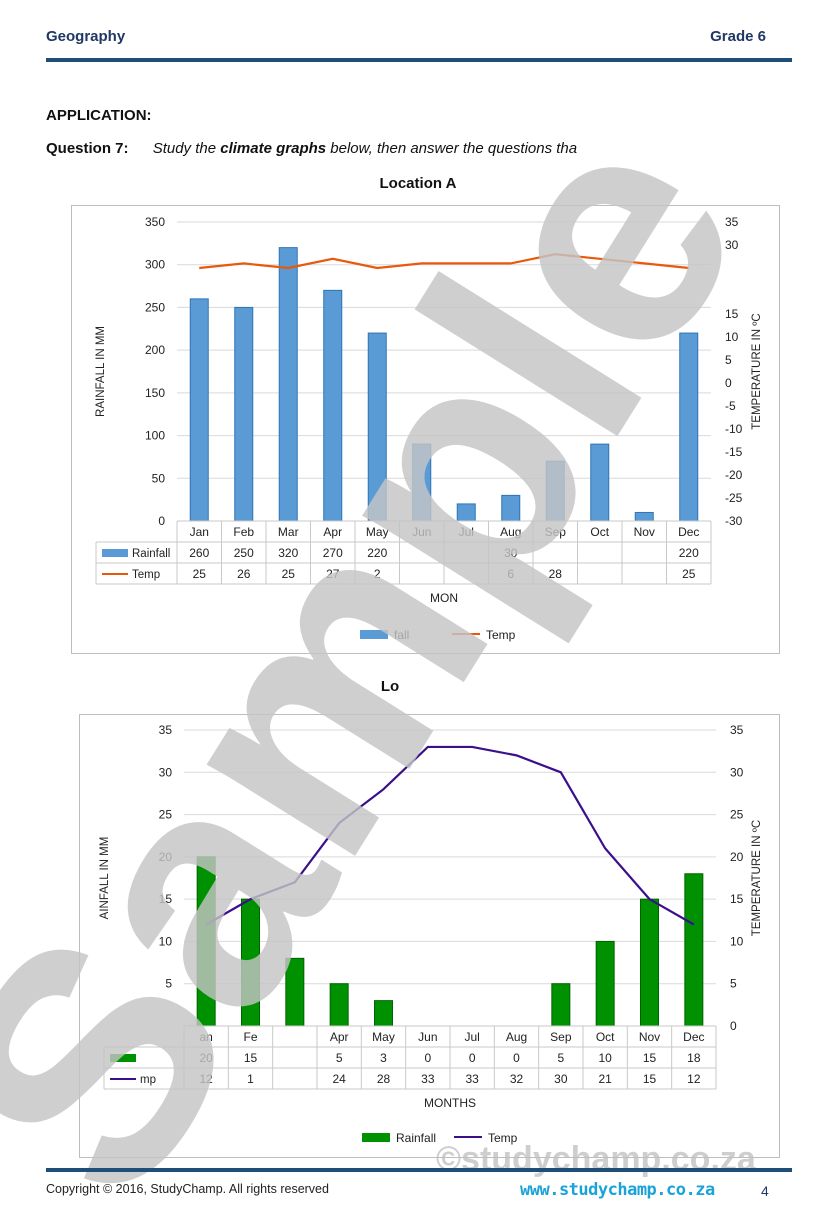 This screenshot has height=1228, width=818. Describe the element at coordinates (390, 686) in the screenshot. I see `chart-b-title: Lo` at that location.